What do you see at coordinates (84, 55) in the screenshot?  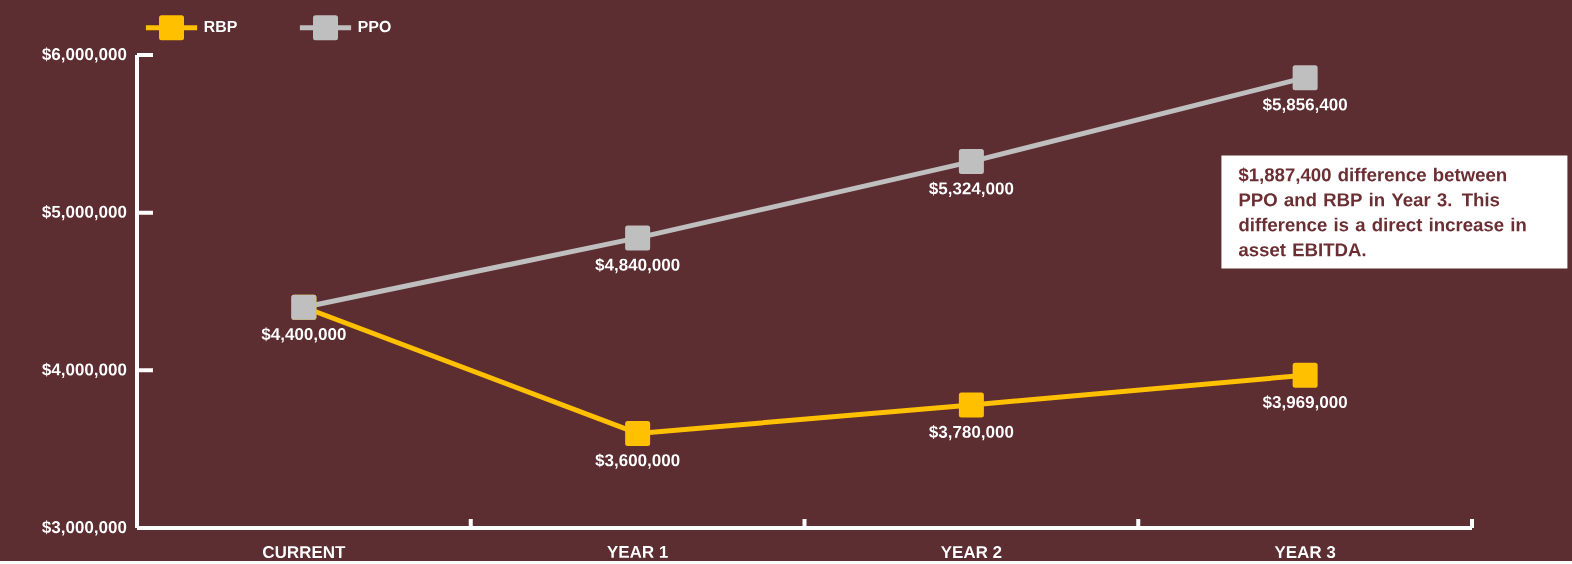 I see `y-tick-label: $6,000,000` at bounding box center [84, 55].